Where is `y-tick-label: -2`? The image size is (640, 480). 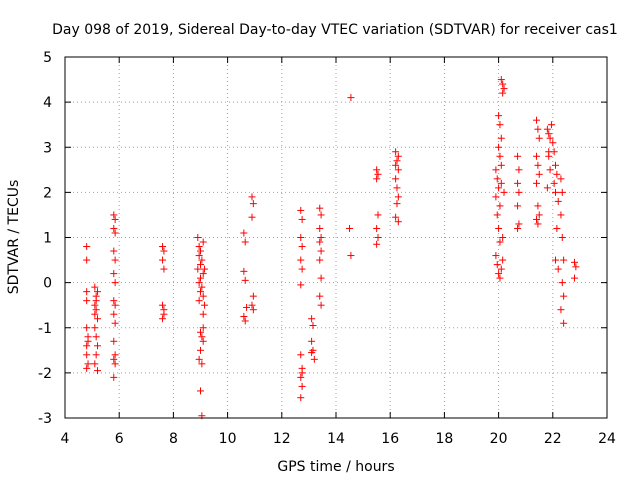
y-tick-label: -2 is located at coordinates (45, 374).